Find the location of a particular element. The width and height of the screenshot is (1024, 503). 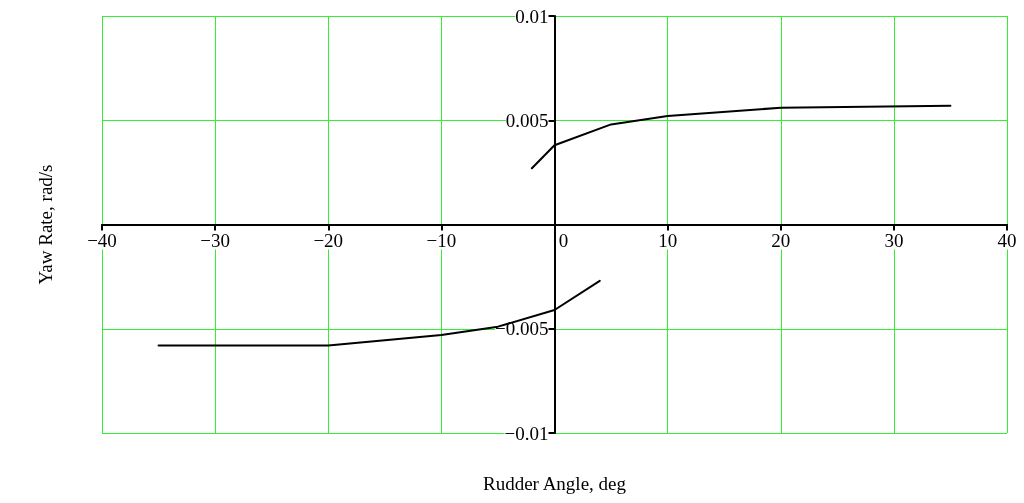

x-tick-label: 30 is located at coordinates (894, 240).